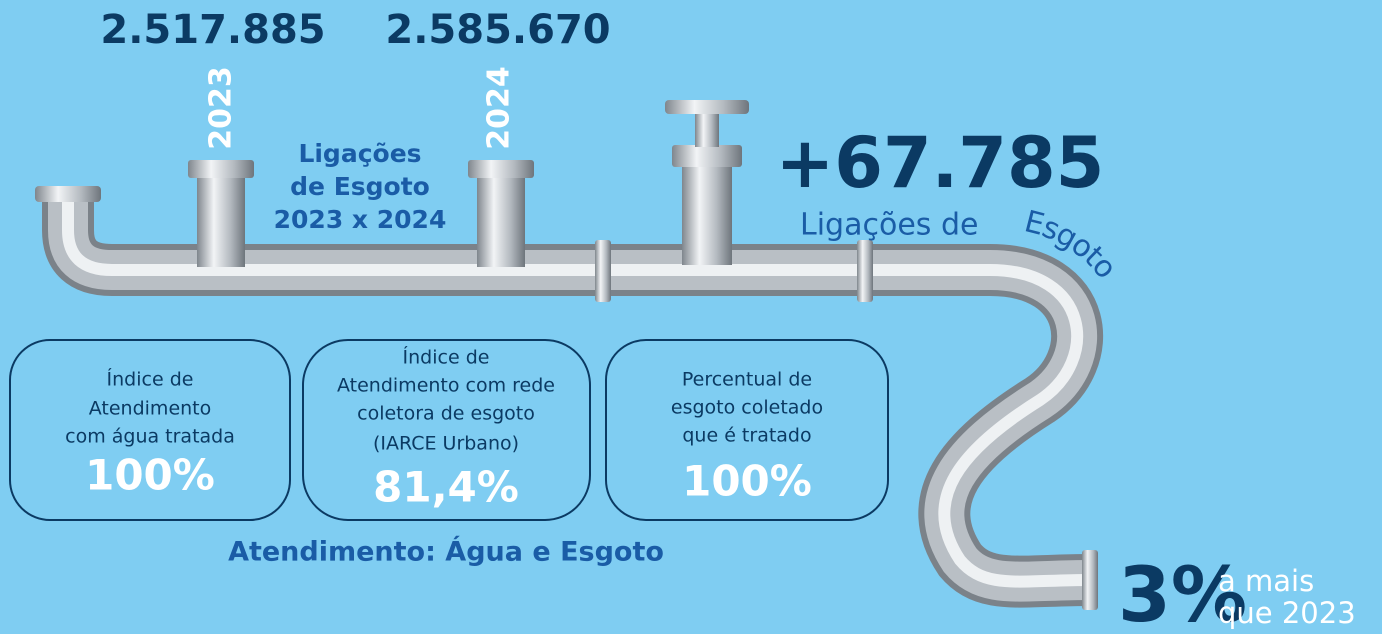 Image resolution: width=1382 pixels, height=634 pixels. What do you see at coordinates (889, 225) in the screenshot?
I see `growth-label: Ligações de` at bounding box center [889, 225].